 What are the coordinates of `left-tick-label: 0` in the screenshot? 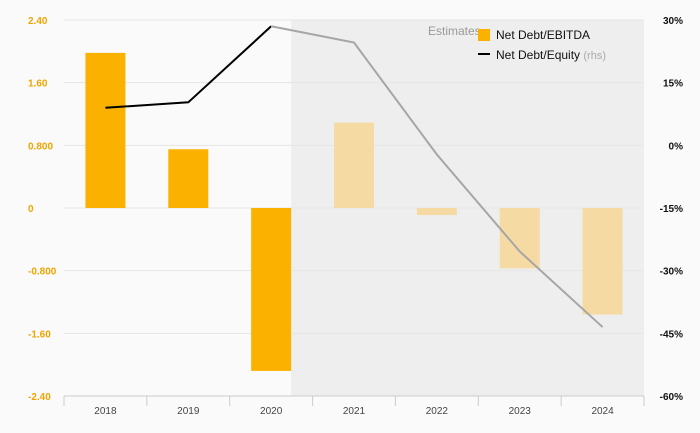 It's located at (31, 209).